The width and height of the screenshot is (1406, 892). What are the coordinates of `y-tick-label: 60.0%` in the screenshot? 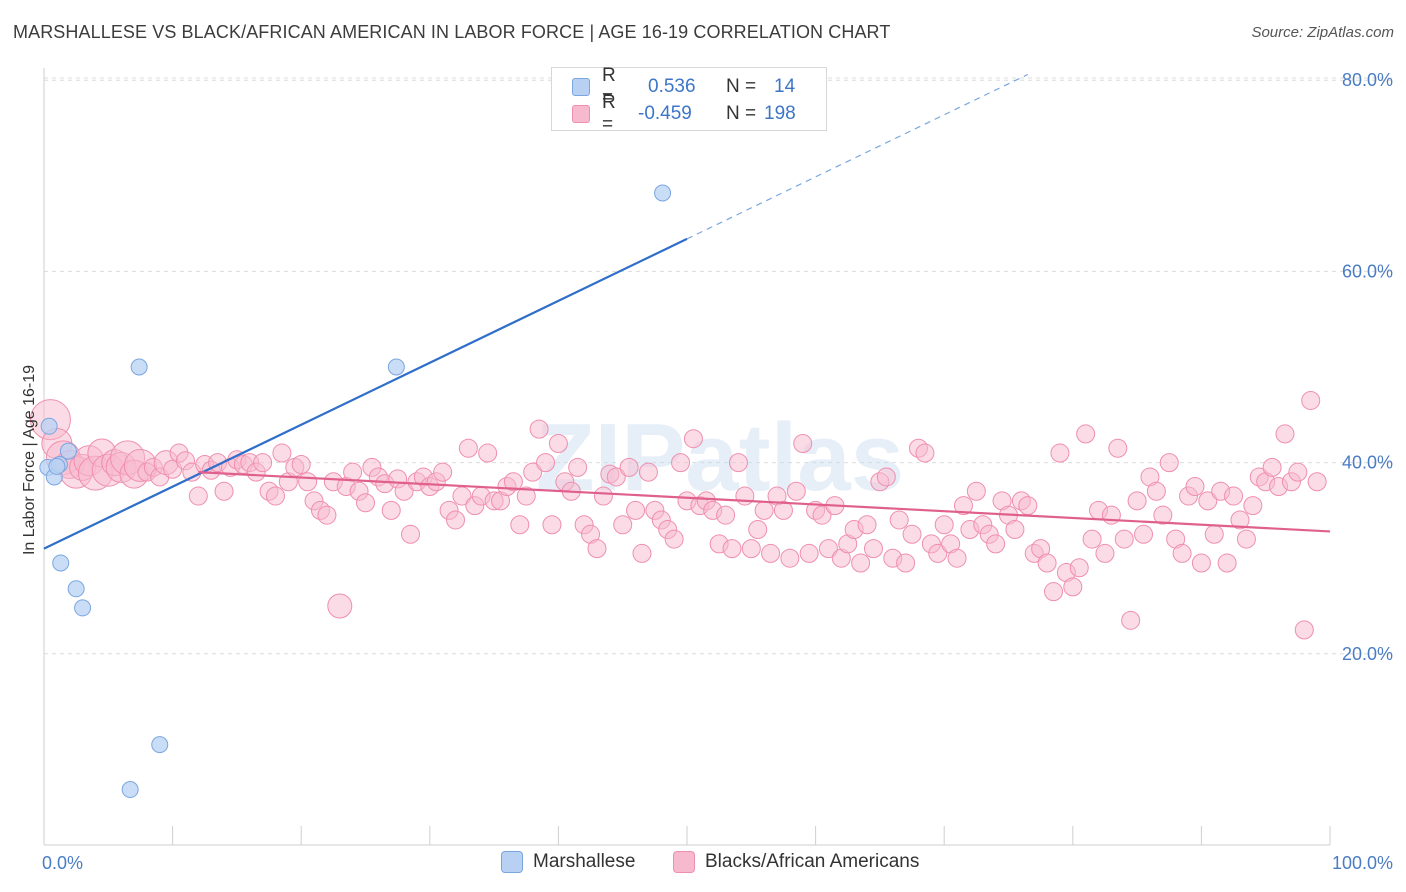 It's located at (1367, 271).